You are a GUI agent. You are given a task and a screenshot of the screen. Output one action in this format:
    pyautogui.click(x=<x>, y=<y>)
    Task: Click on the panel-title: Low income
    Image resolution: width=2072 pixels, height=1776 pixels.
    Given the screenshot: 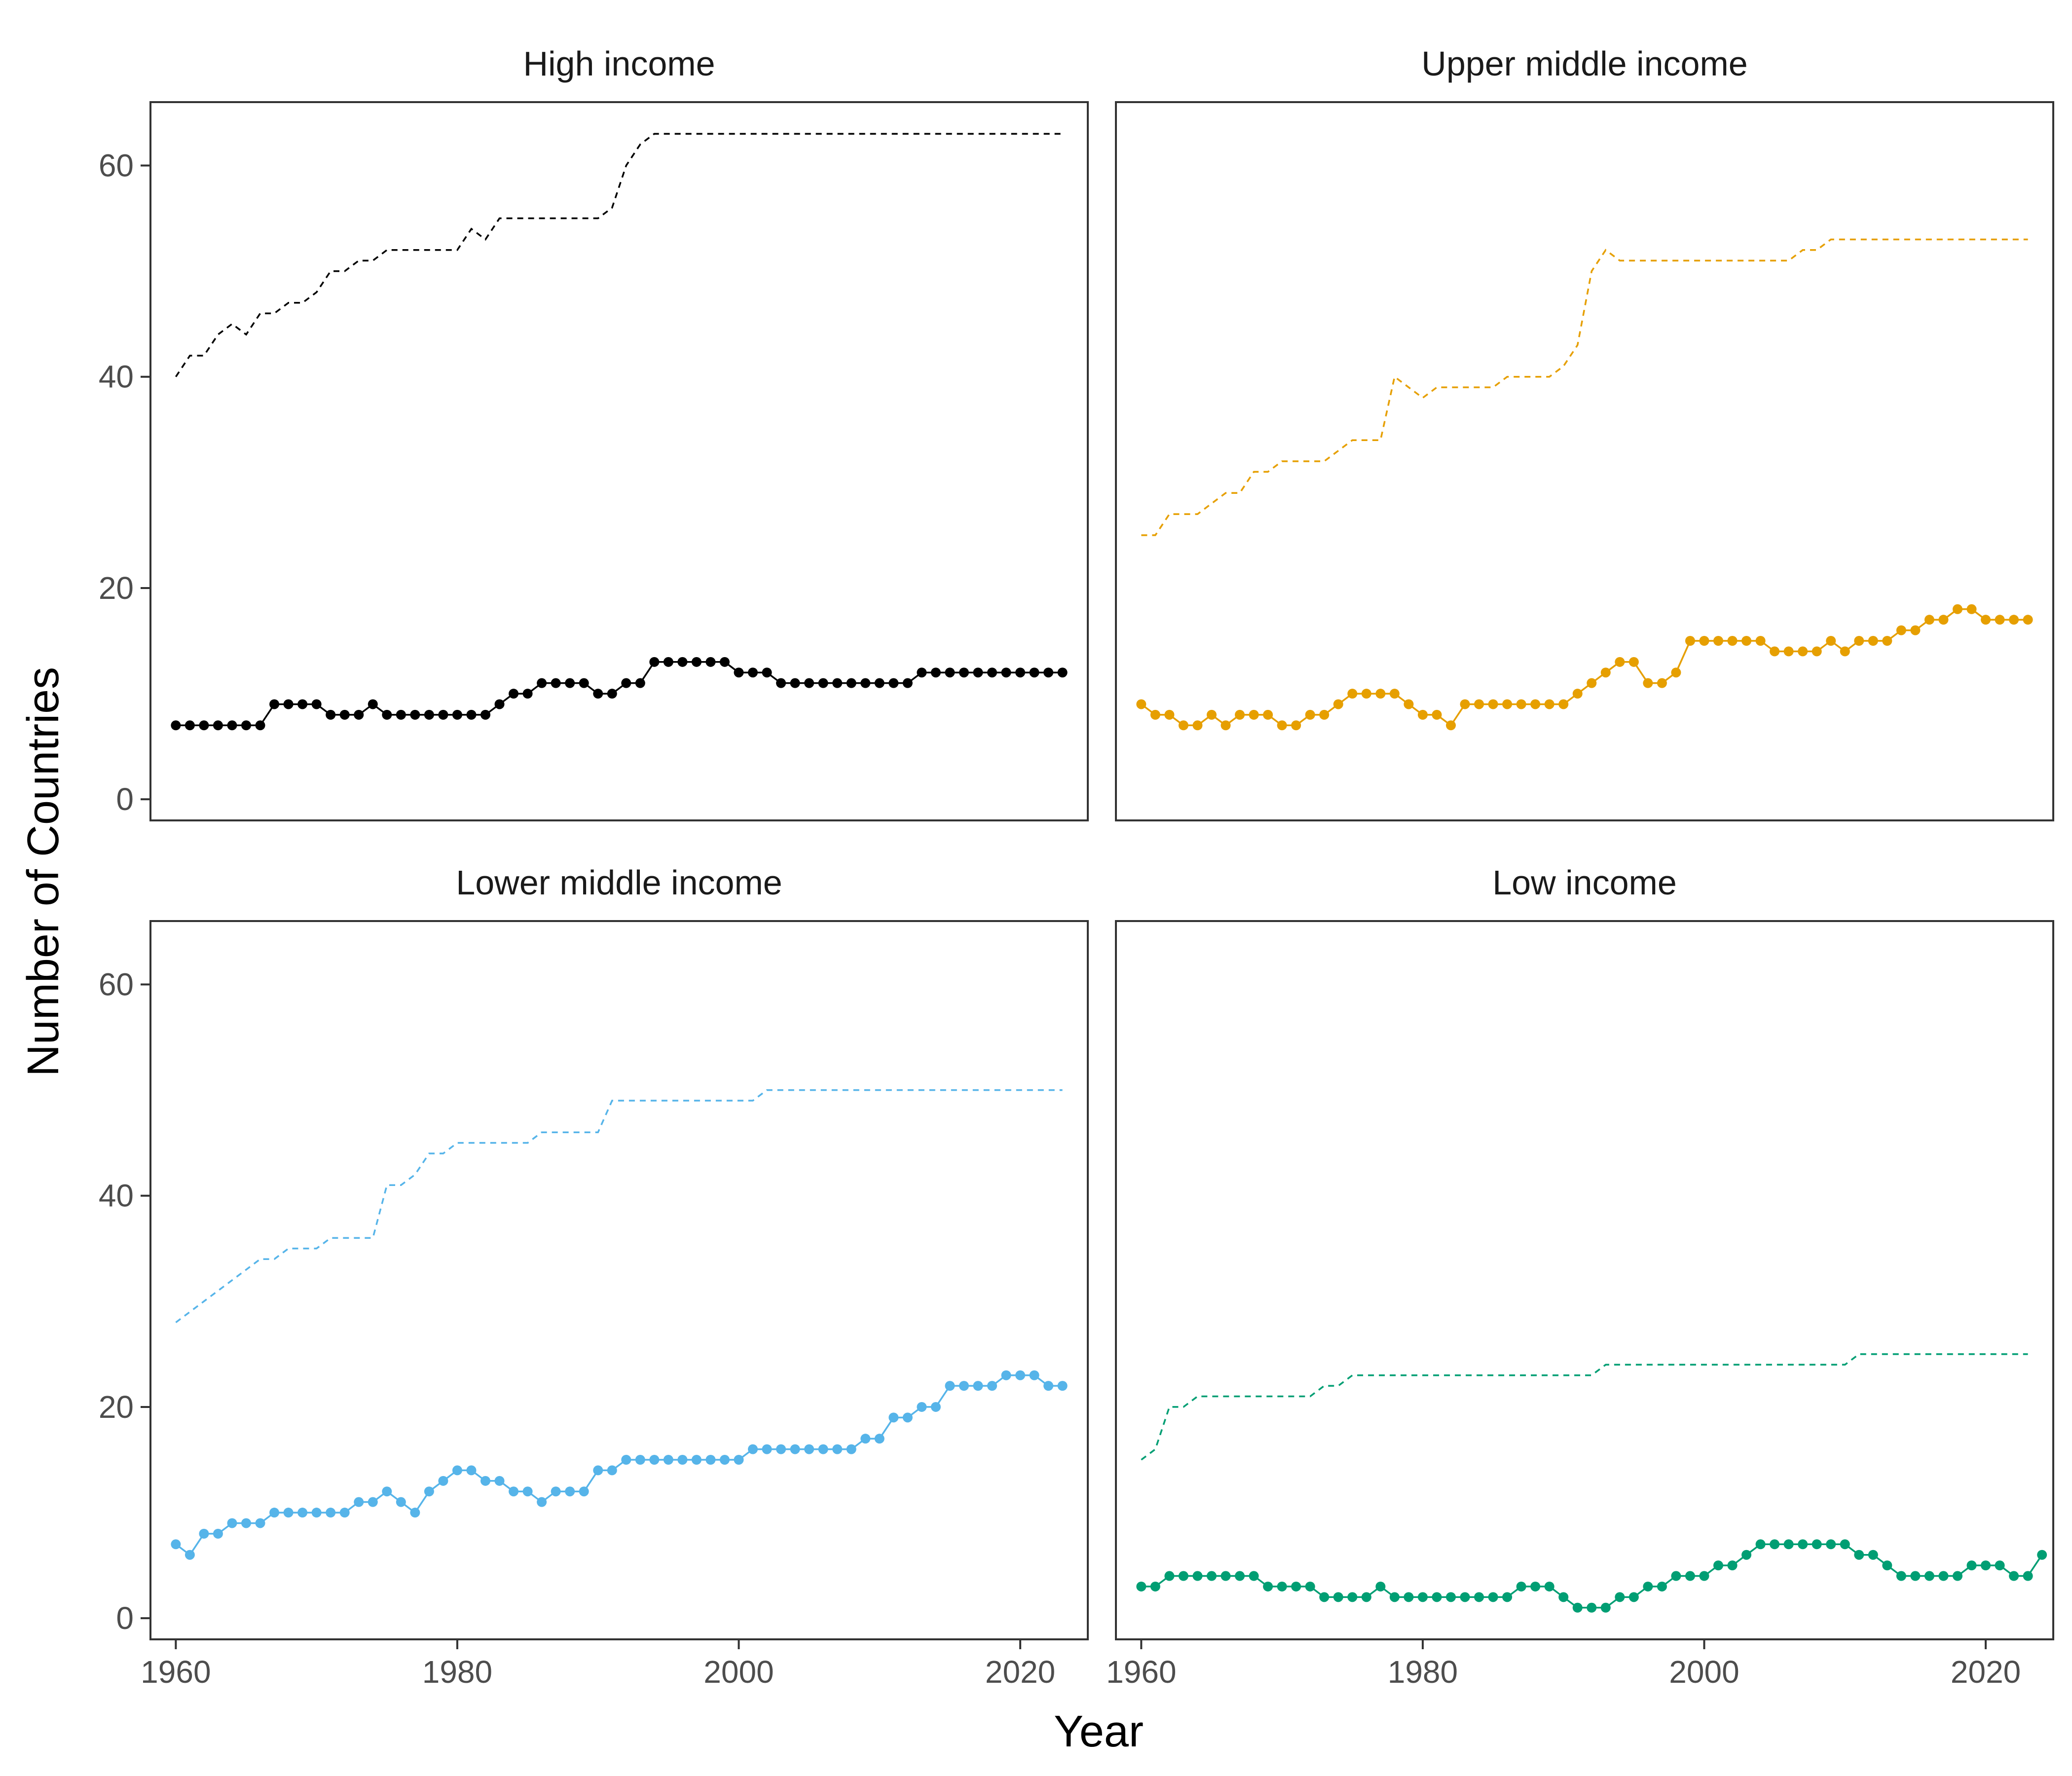 What is the action you would take?
    pyautogui.click(x=1585, y=883)
    